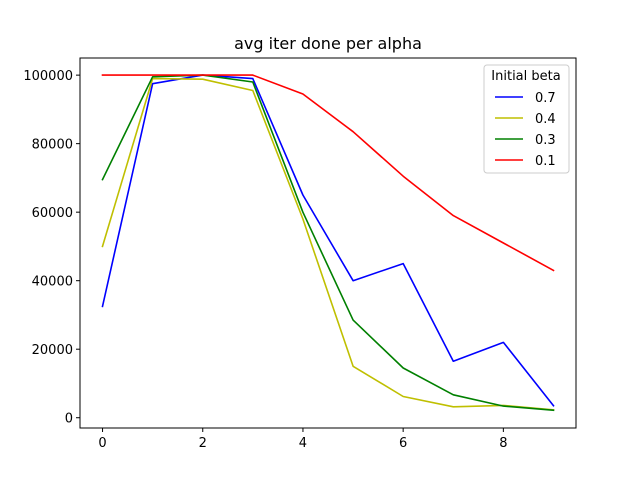  Describe the element at coordinates (545, 161) in the screenshot. I see `legend-label: 0.1` at that location.